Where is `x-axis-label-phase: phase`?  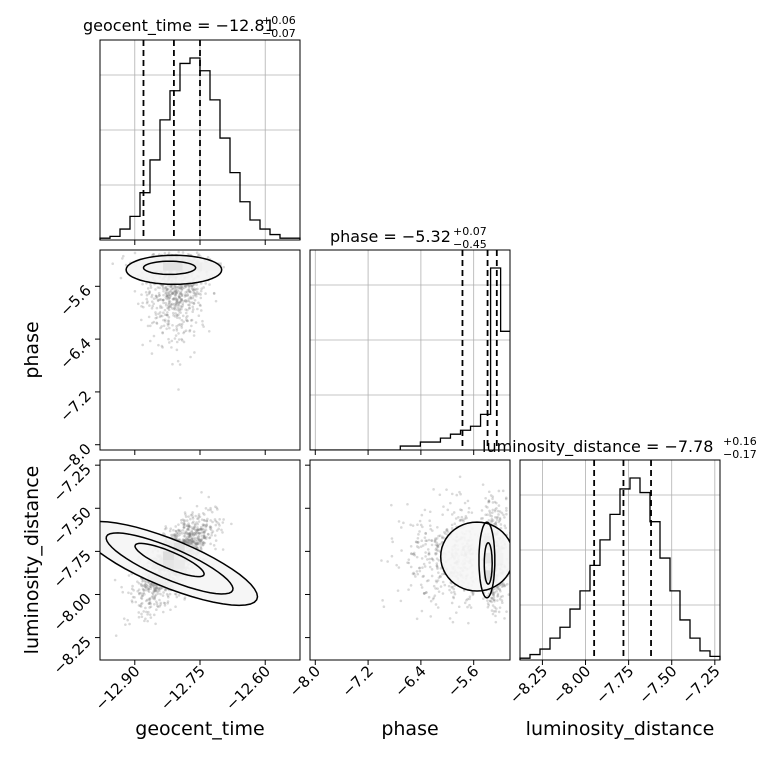
x-axis-label-phase: phase is located at coordinates (409, 729).